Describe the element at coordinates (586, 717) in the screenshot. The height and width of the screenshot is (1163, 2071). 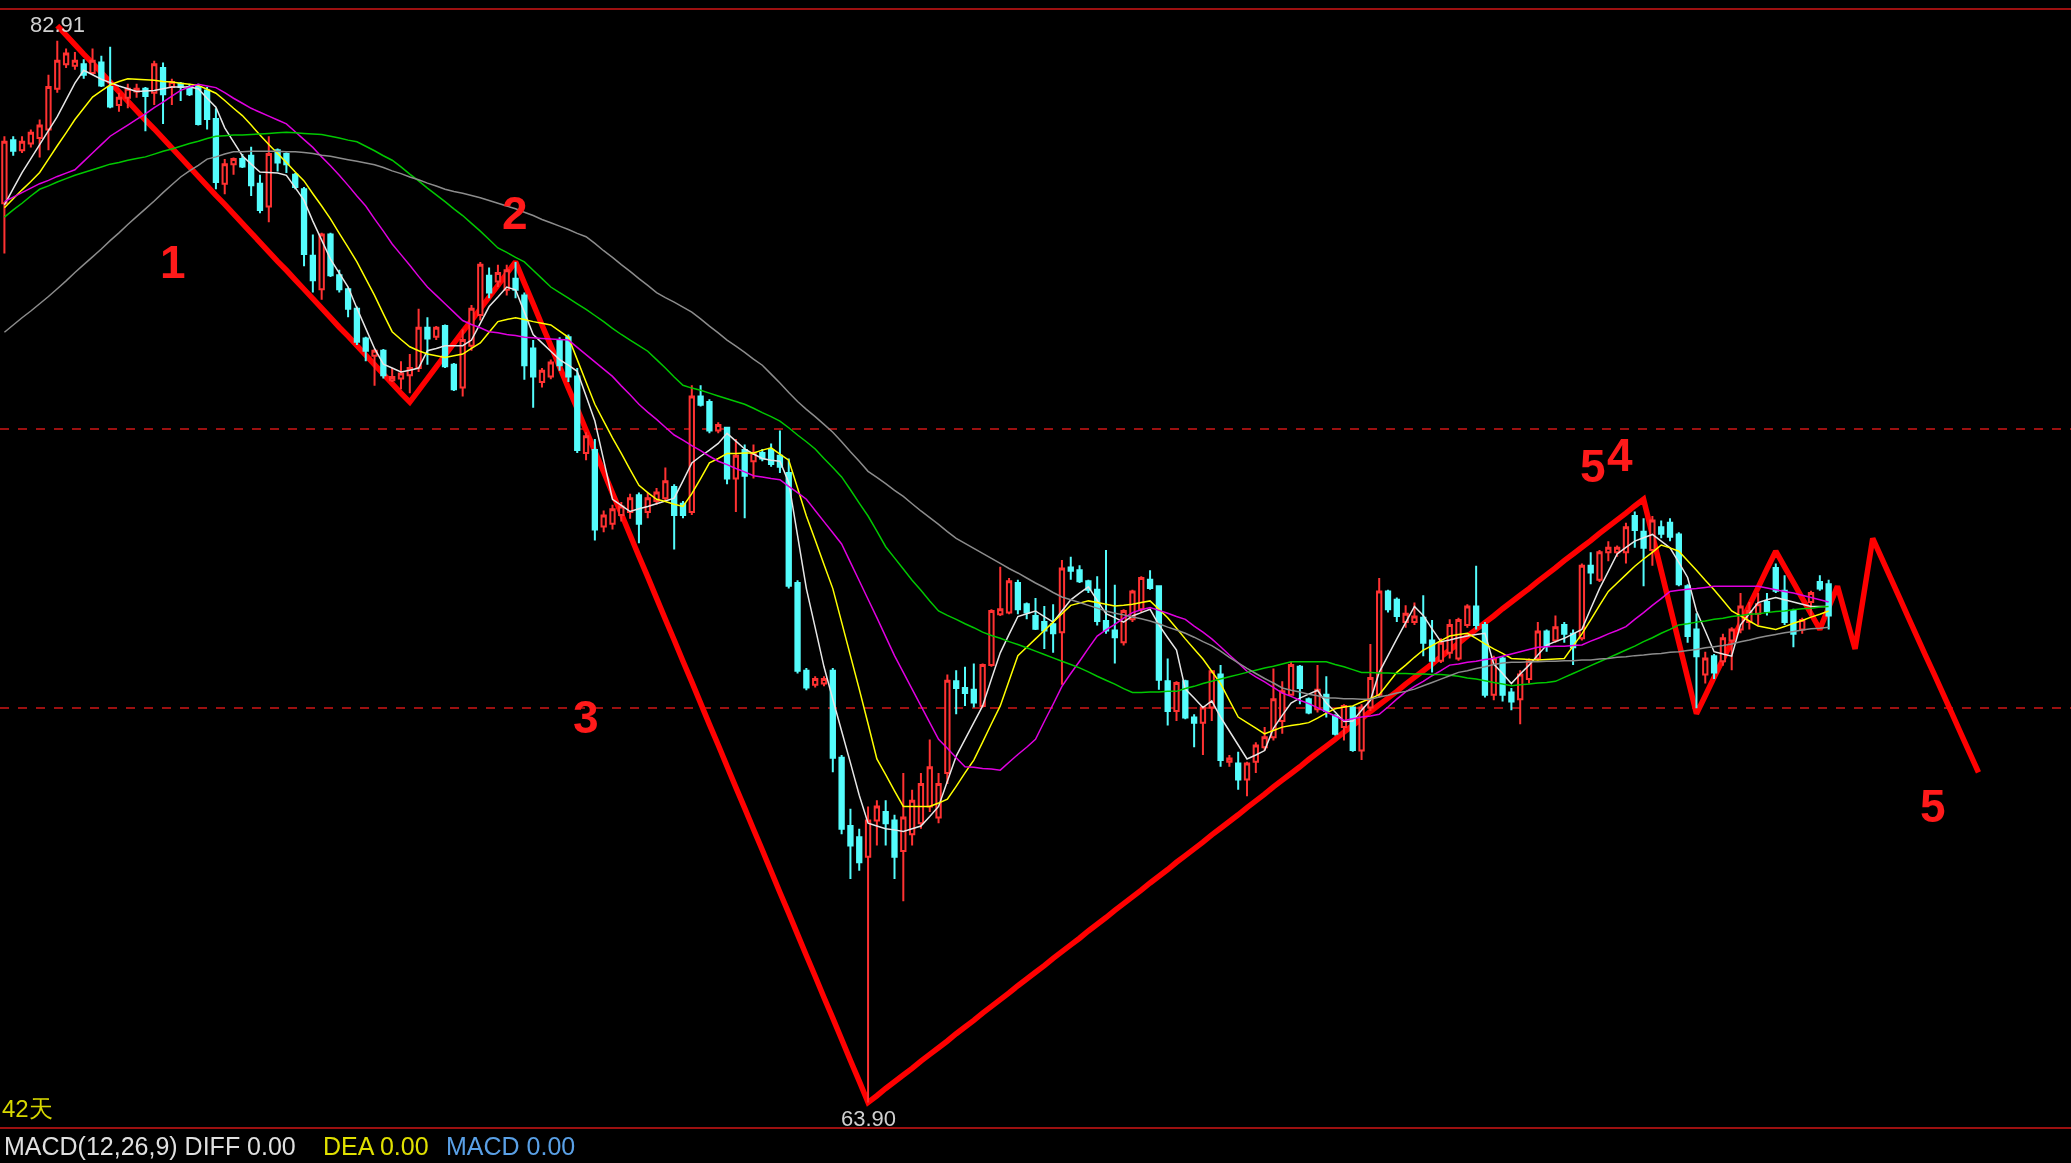
I see `annotation: 3` at that location.